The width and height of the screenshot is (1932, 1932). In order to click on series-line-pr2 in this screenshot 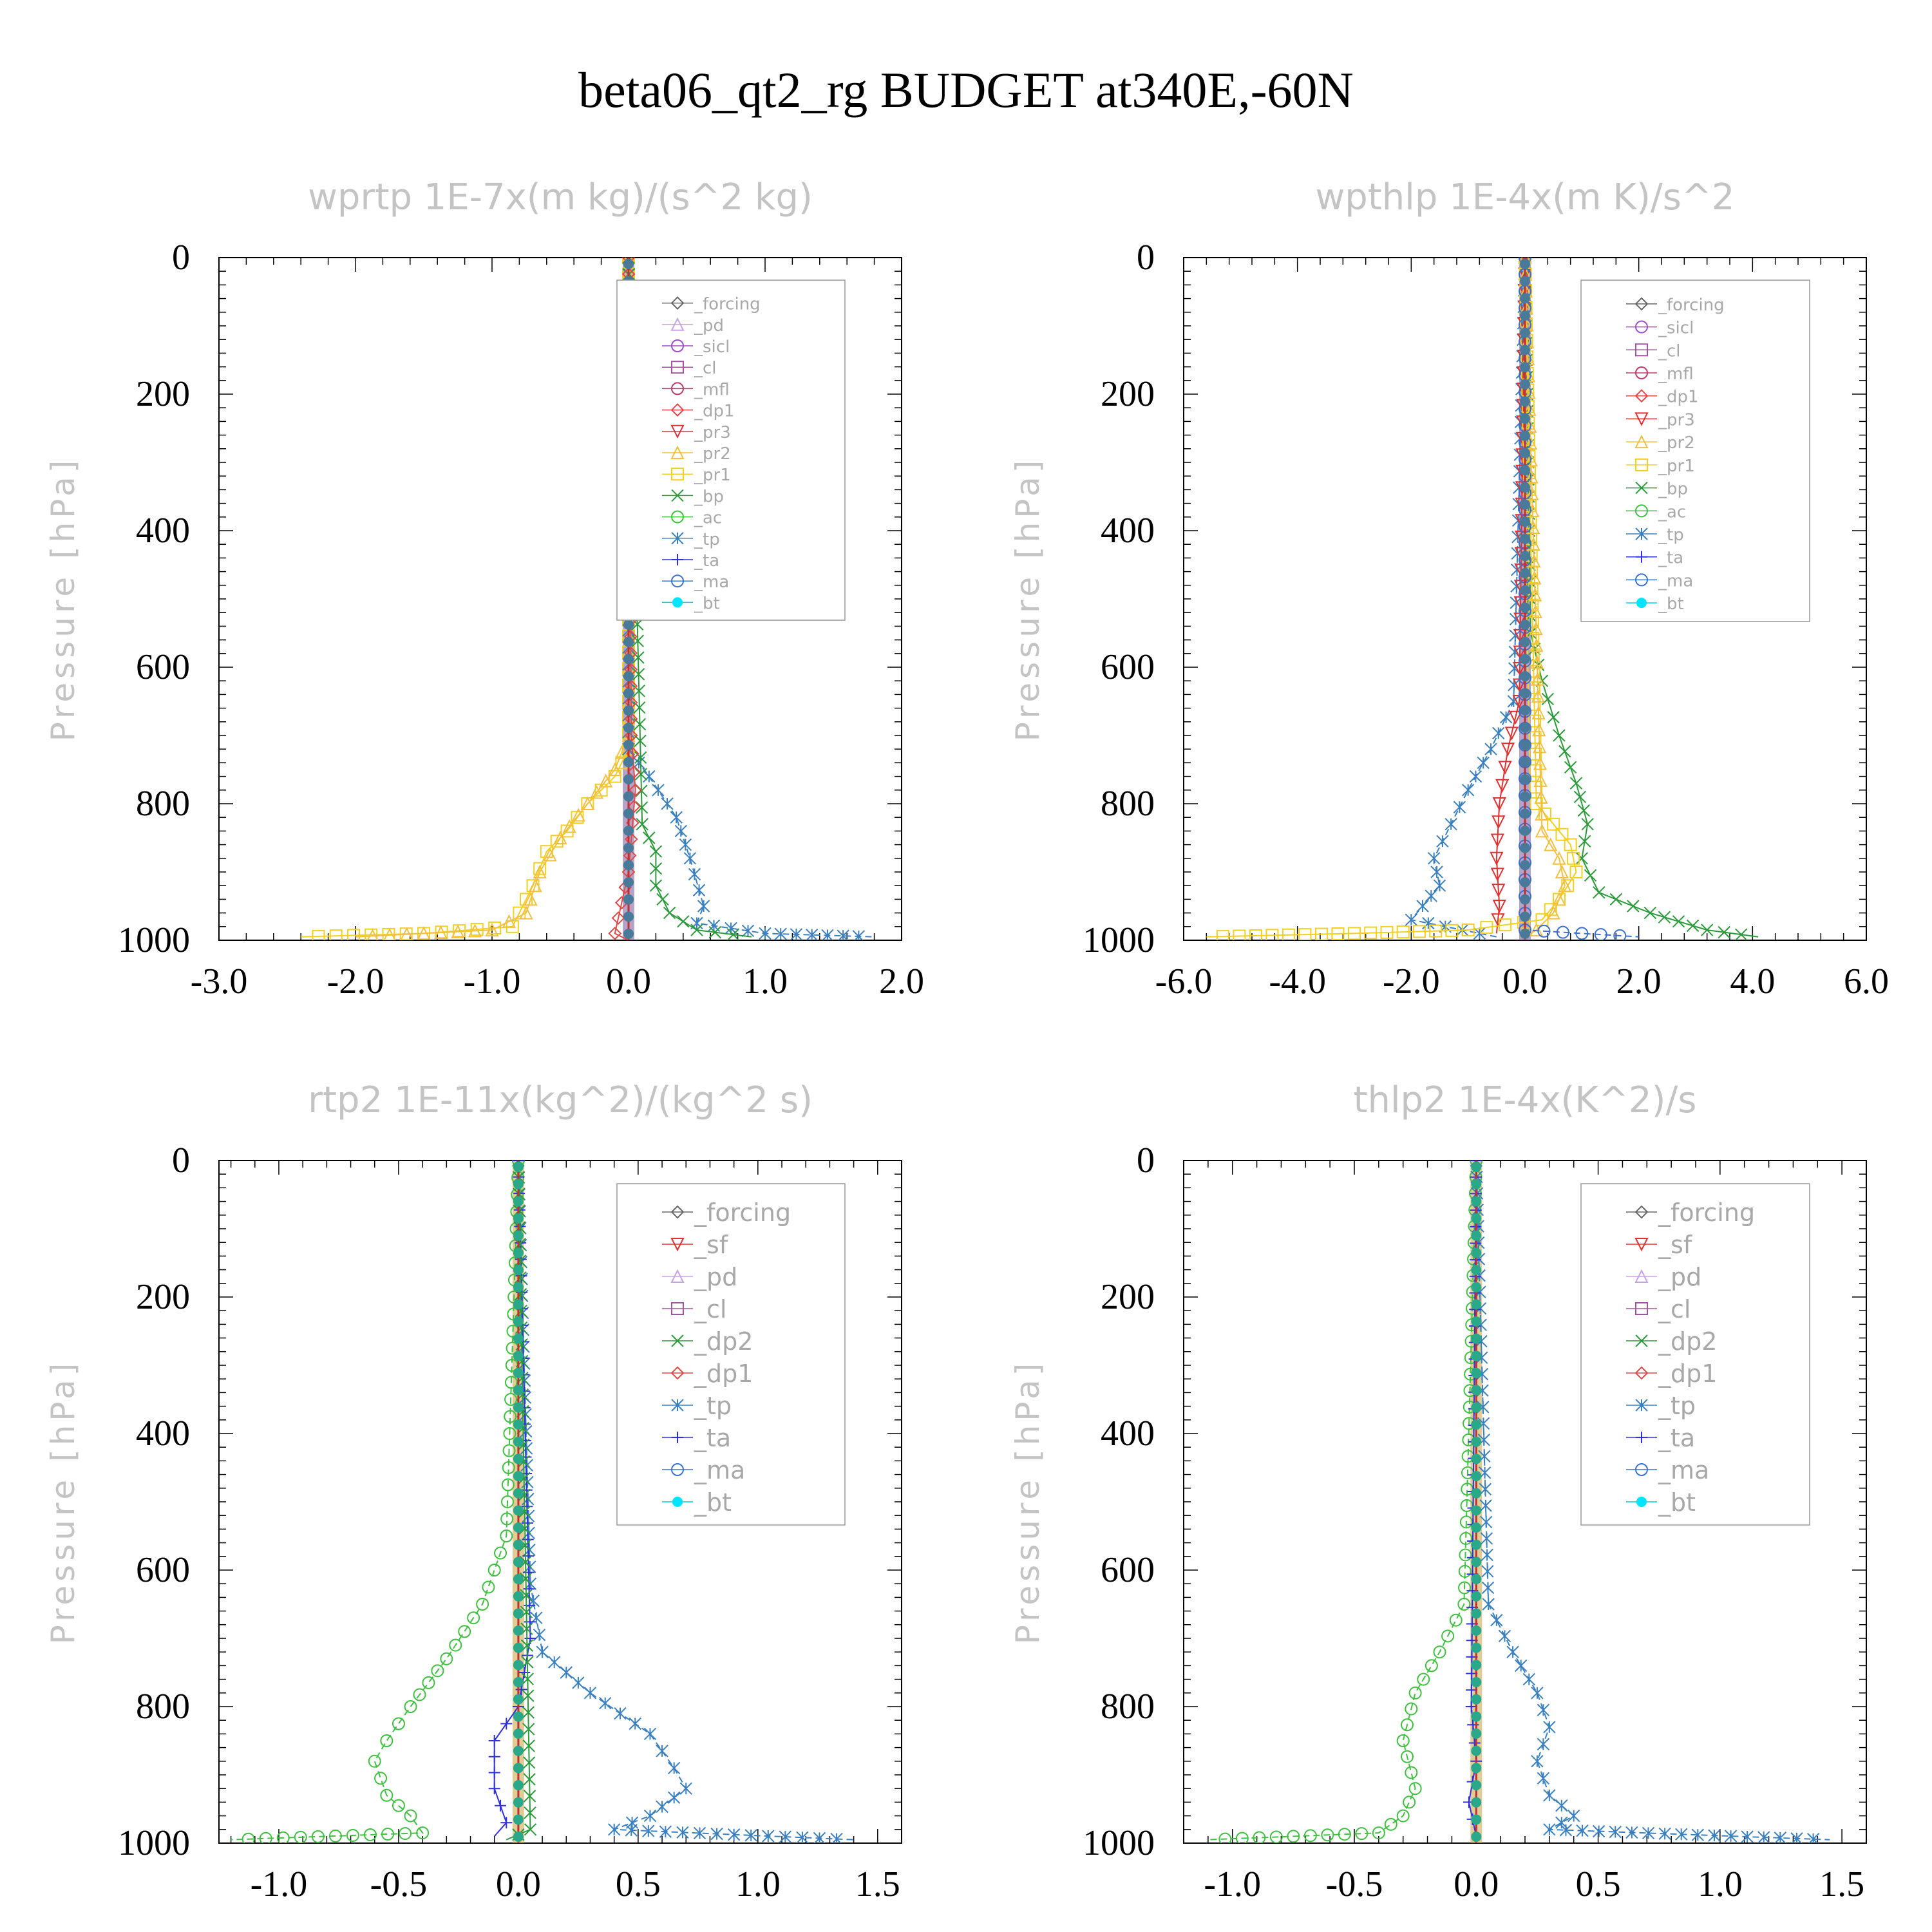, I will do `click(492, 598)`.